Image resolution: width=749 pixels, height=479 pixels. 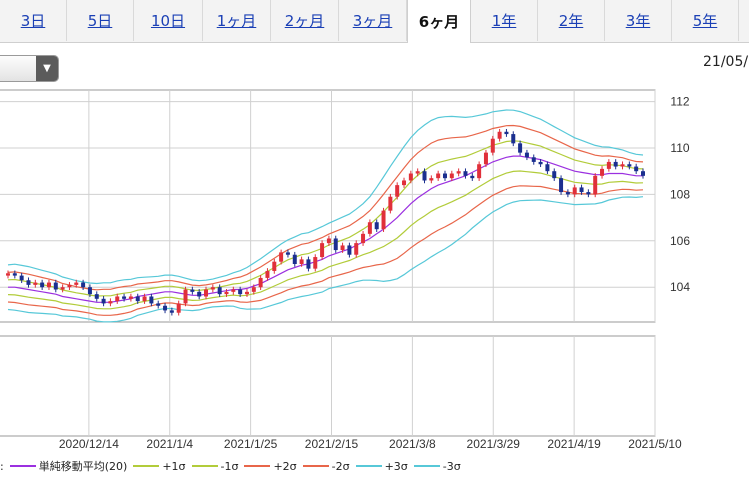 I want to click on tab-8: 2年, so click(x=571, y=20).